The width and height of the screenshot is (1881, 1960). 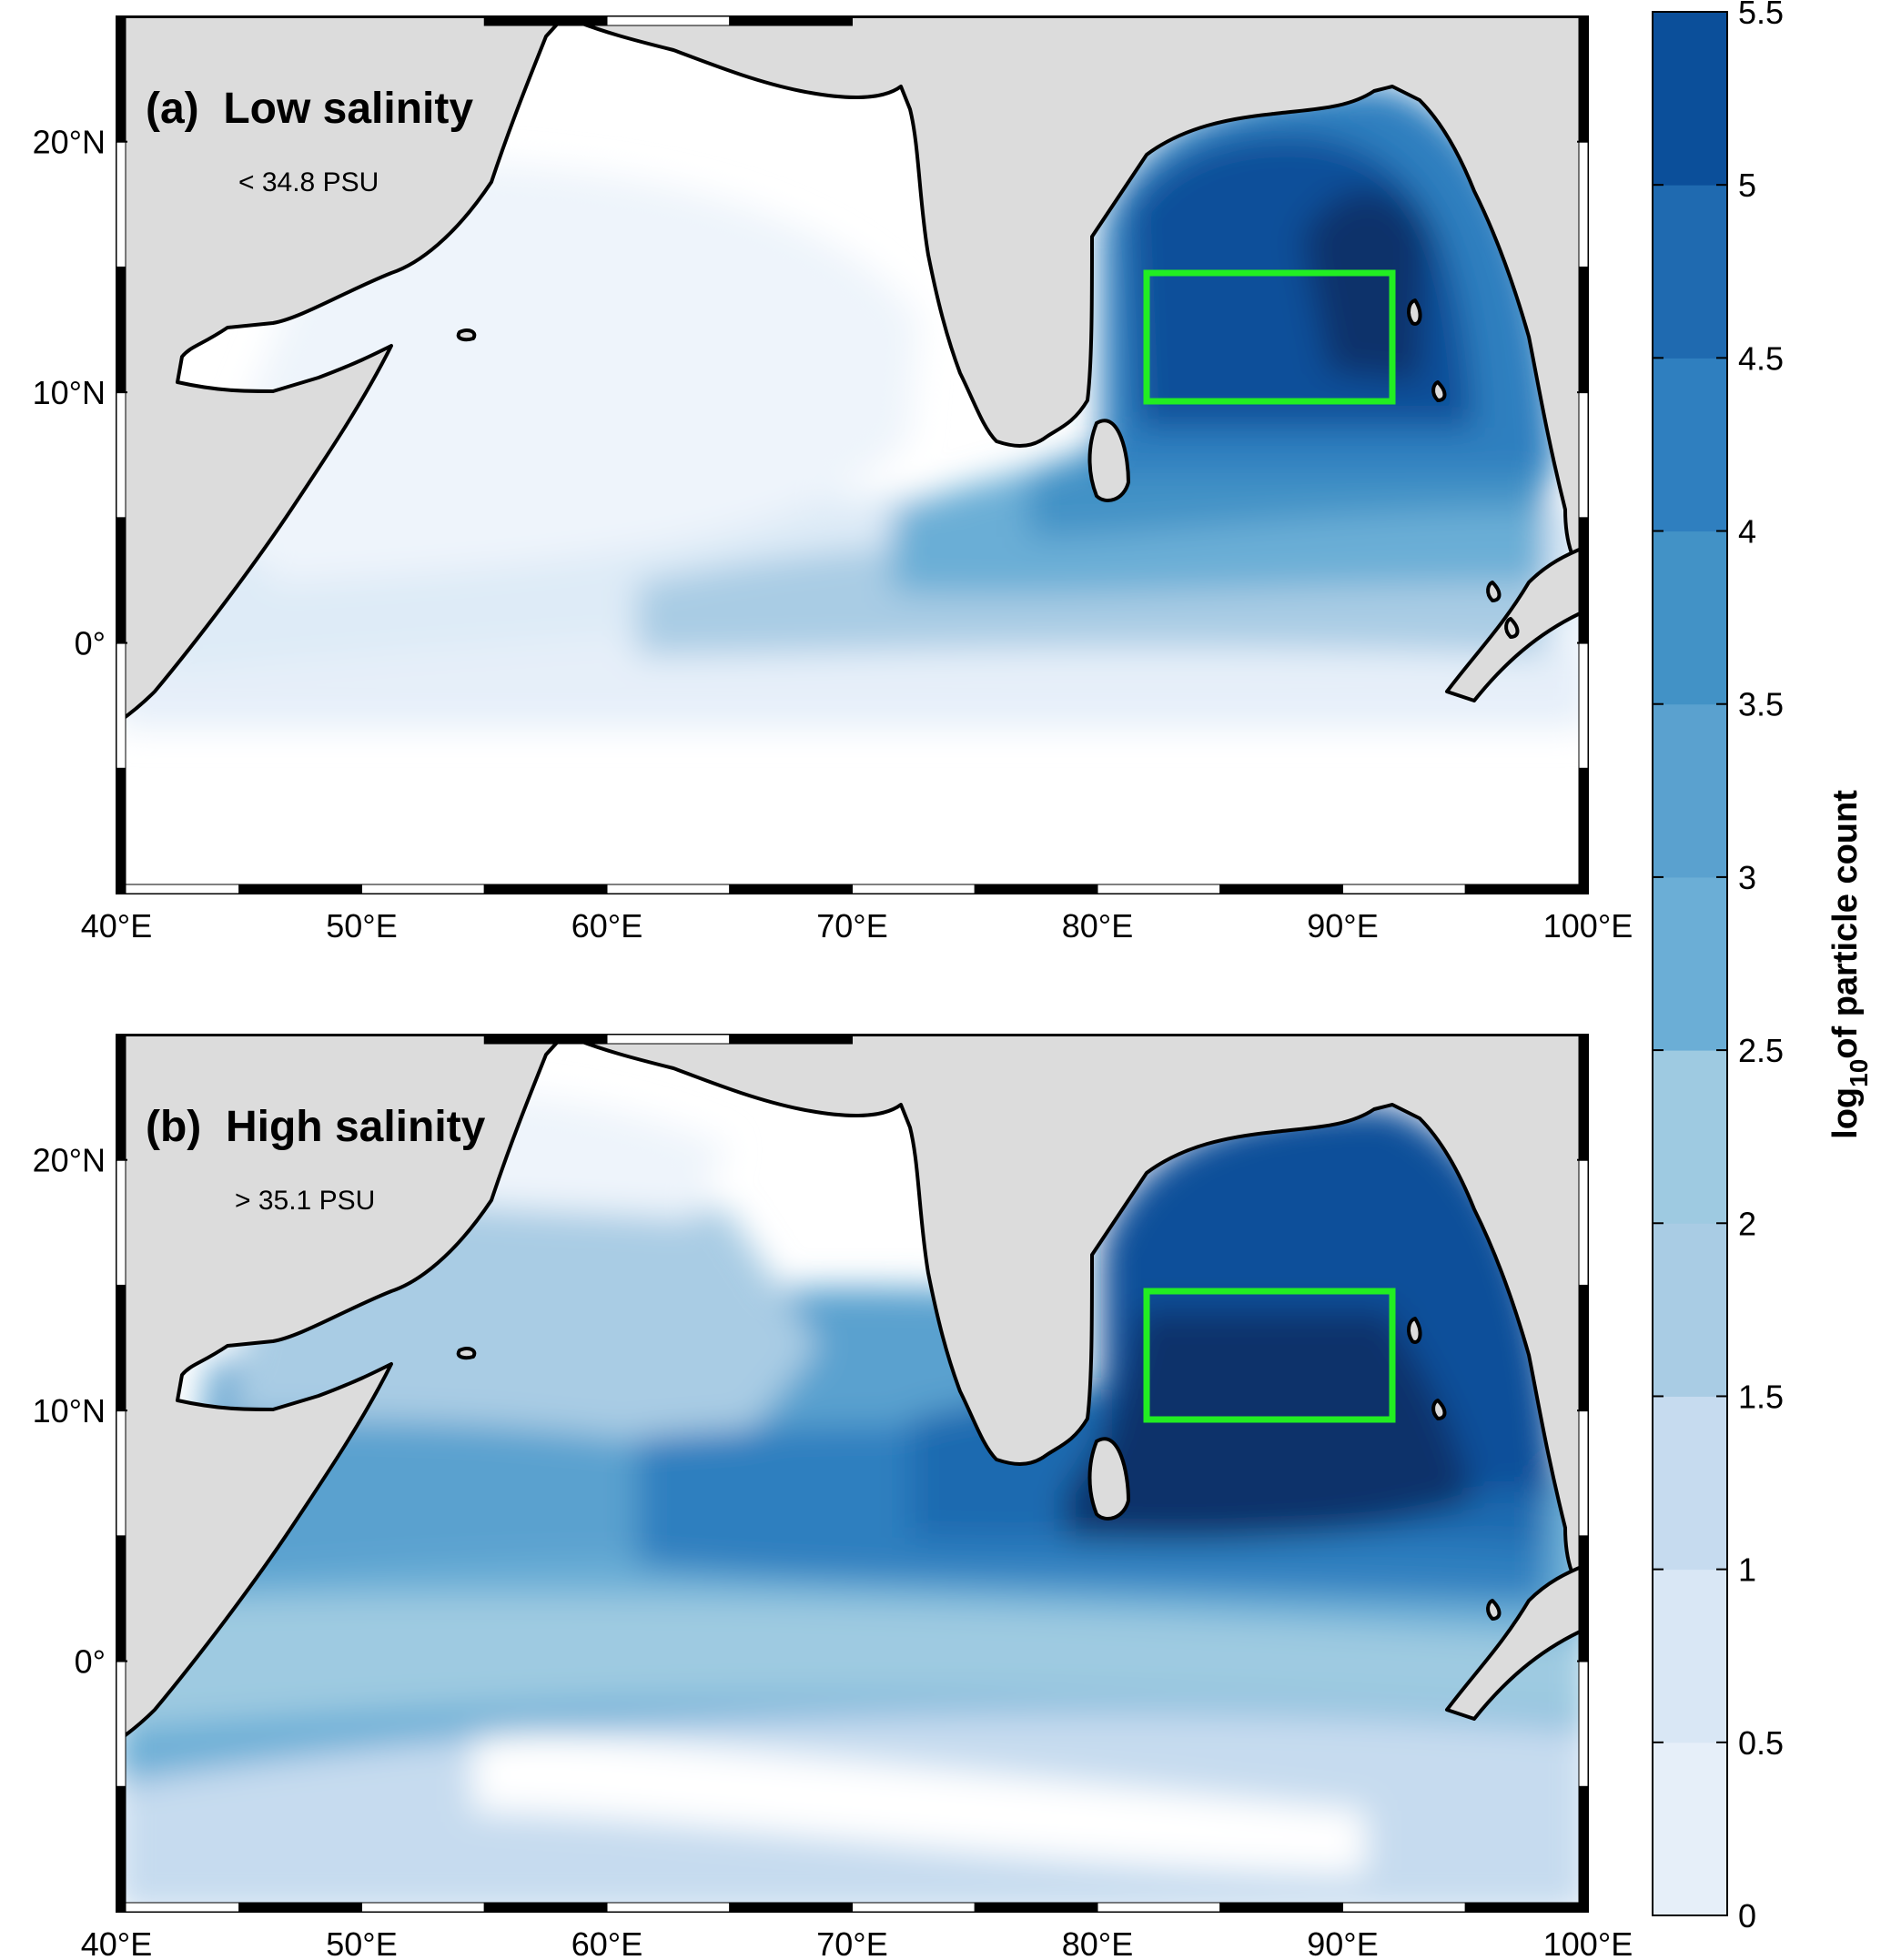 What do you see at coordinates (116, 1942) in the screenshot?
I see `x-tick-label: 40°E` at bounding box center [116, 1942].